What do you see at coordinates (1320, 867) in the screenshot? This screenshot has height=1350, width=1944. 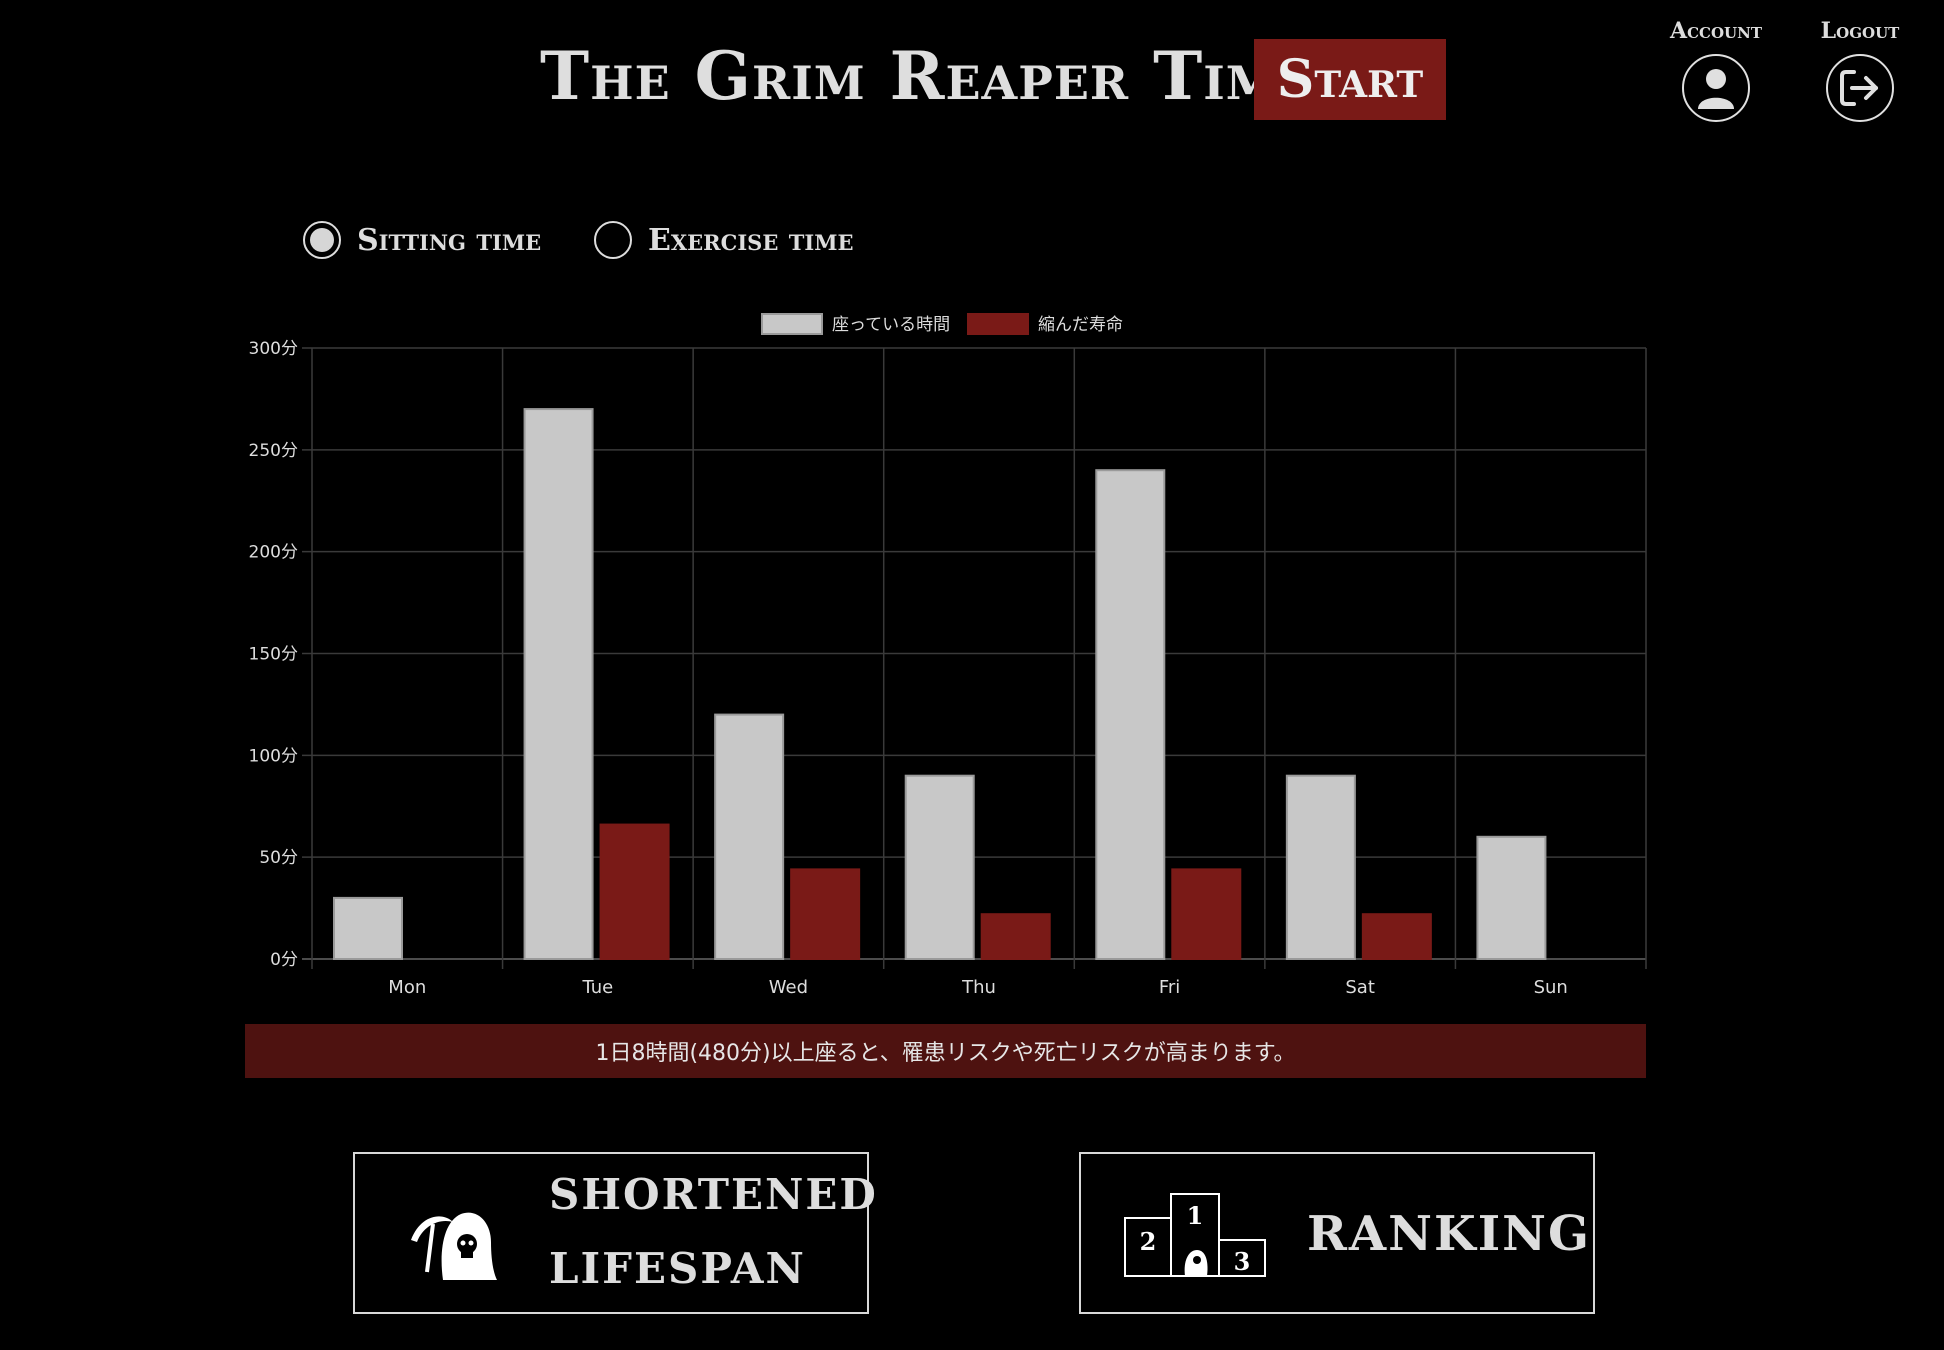 I see `bar-sat-series1` at bounding box center [1320, 867].